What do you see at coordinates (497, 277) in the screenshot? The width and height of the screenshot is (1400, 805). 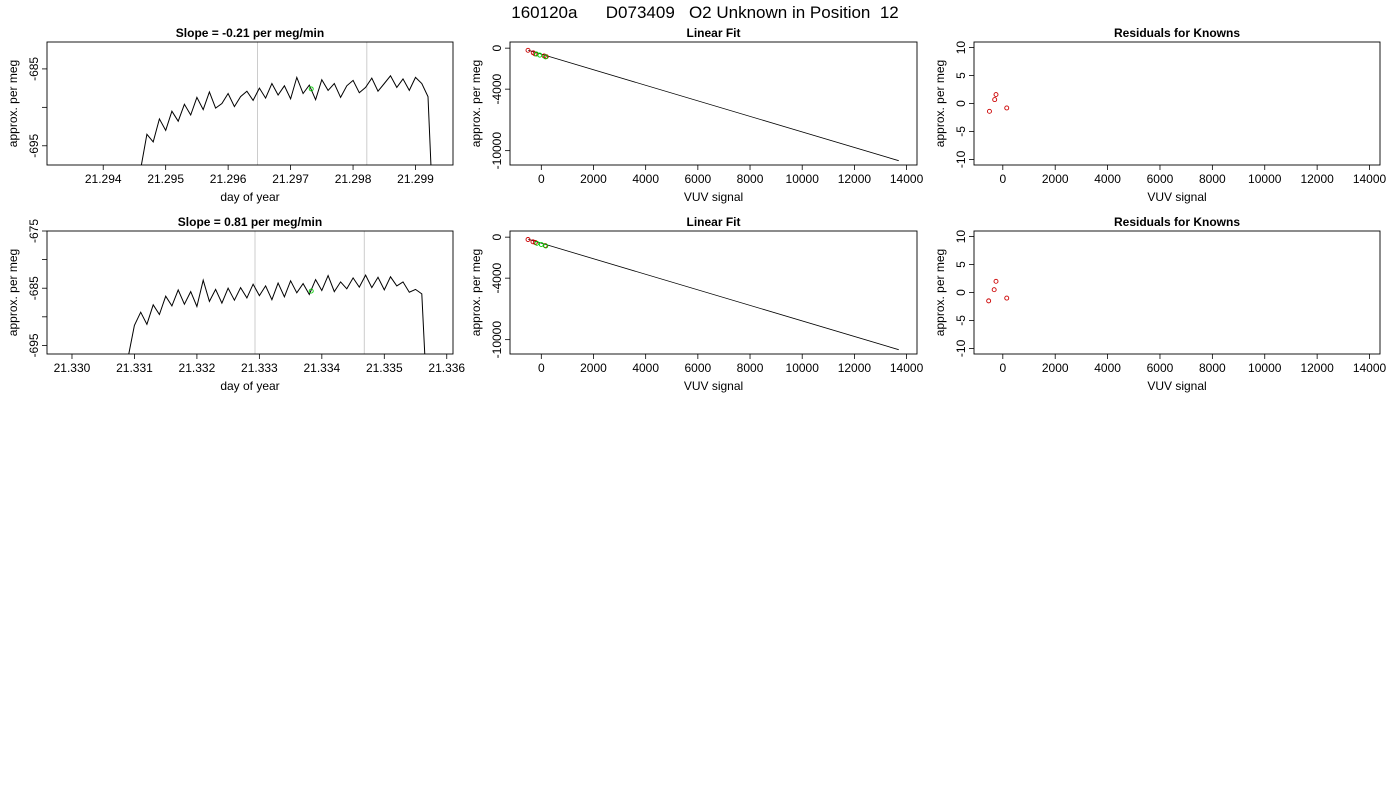 I see `y-tick-label: -4000` at bounding box center [497, 277].